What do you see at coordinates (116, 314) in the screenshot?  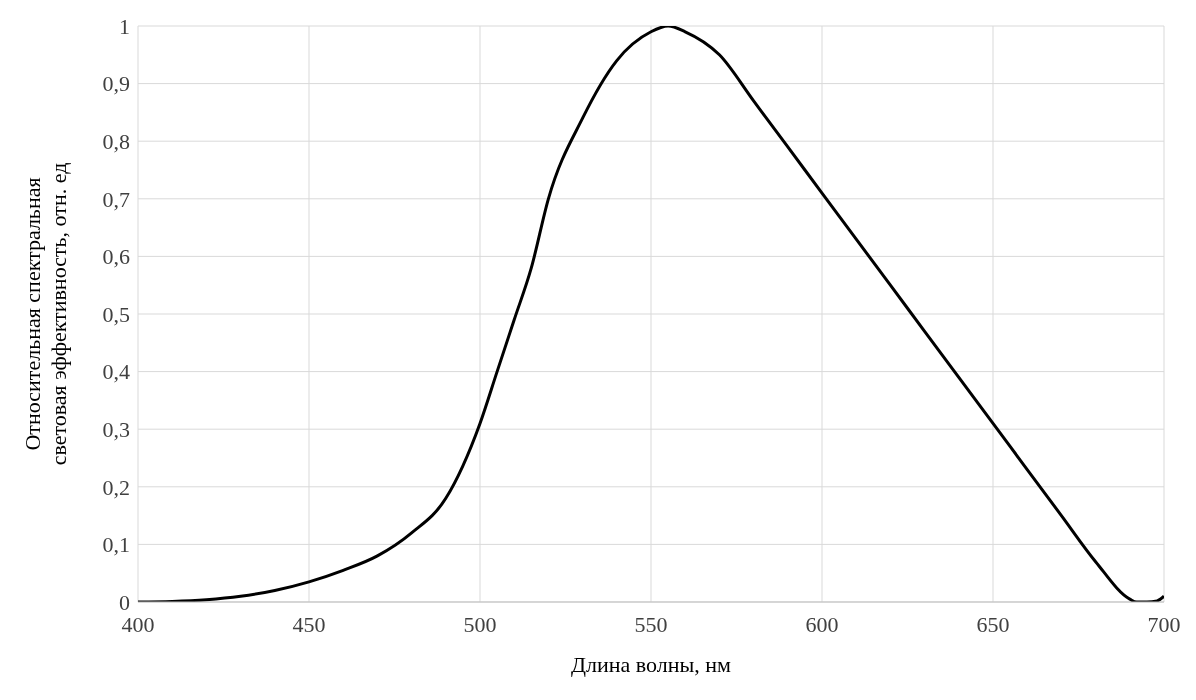 I see `y-tick-label: 0,5` at bounding box center [116, 314].